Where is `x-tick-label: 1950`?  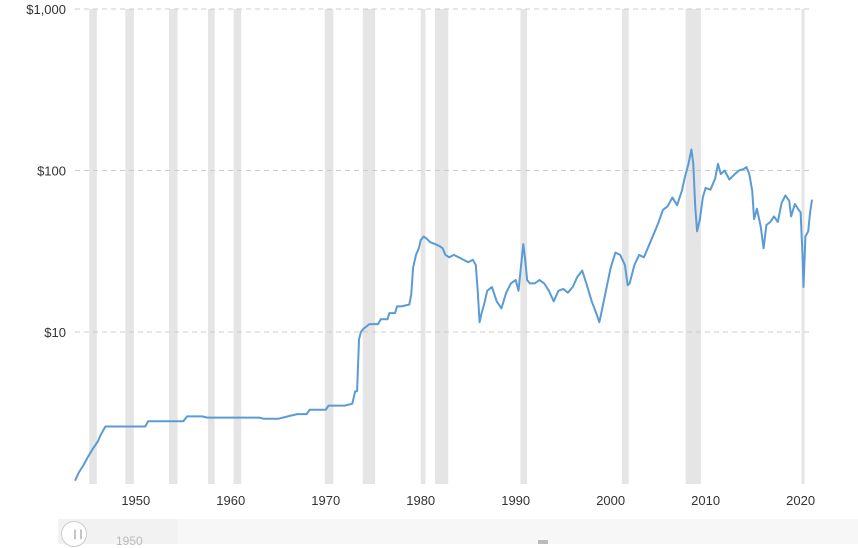 x-tick-label: 1950 is located at coordinates (135, 500).